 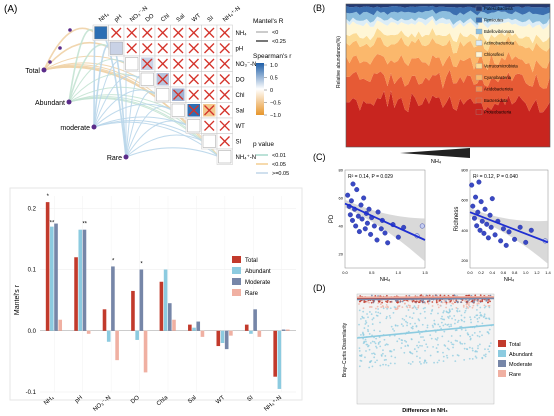 I want to click on area-layer-cyanobacteria, so click(x=448, y=54).